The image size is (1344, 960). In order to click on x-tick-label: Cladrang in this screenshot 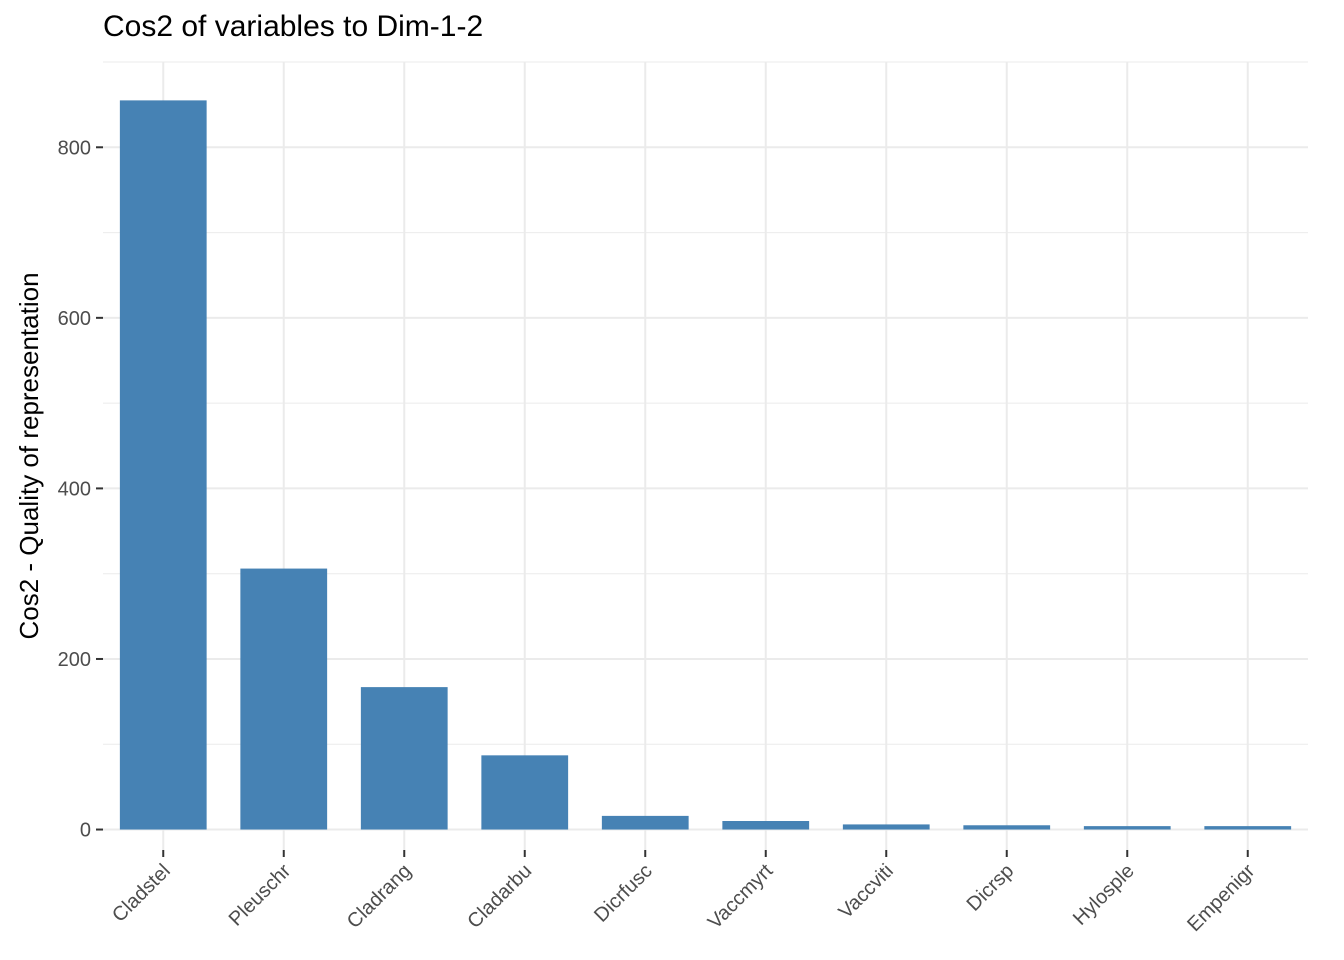, I will do `click(379, 896)`.